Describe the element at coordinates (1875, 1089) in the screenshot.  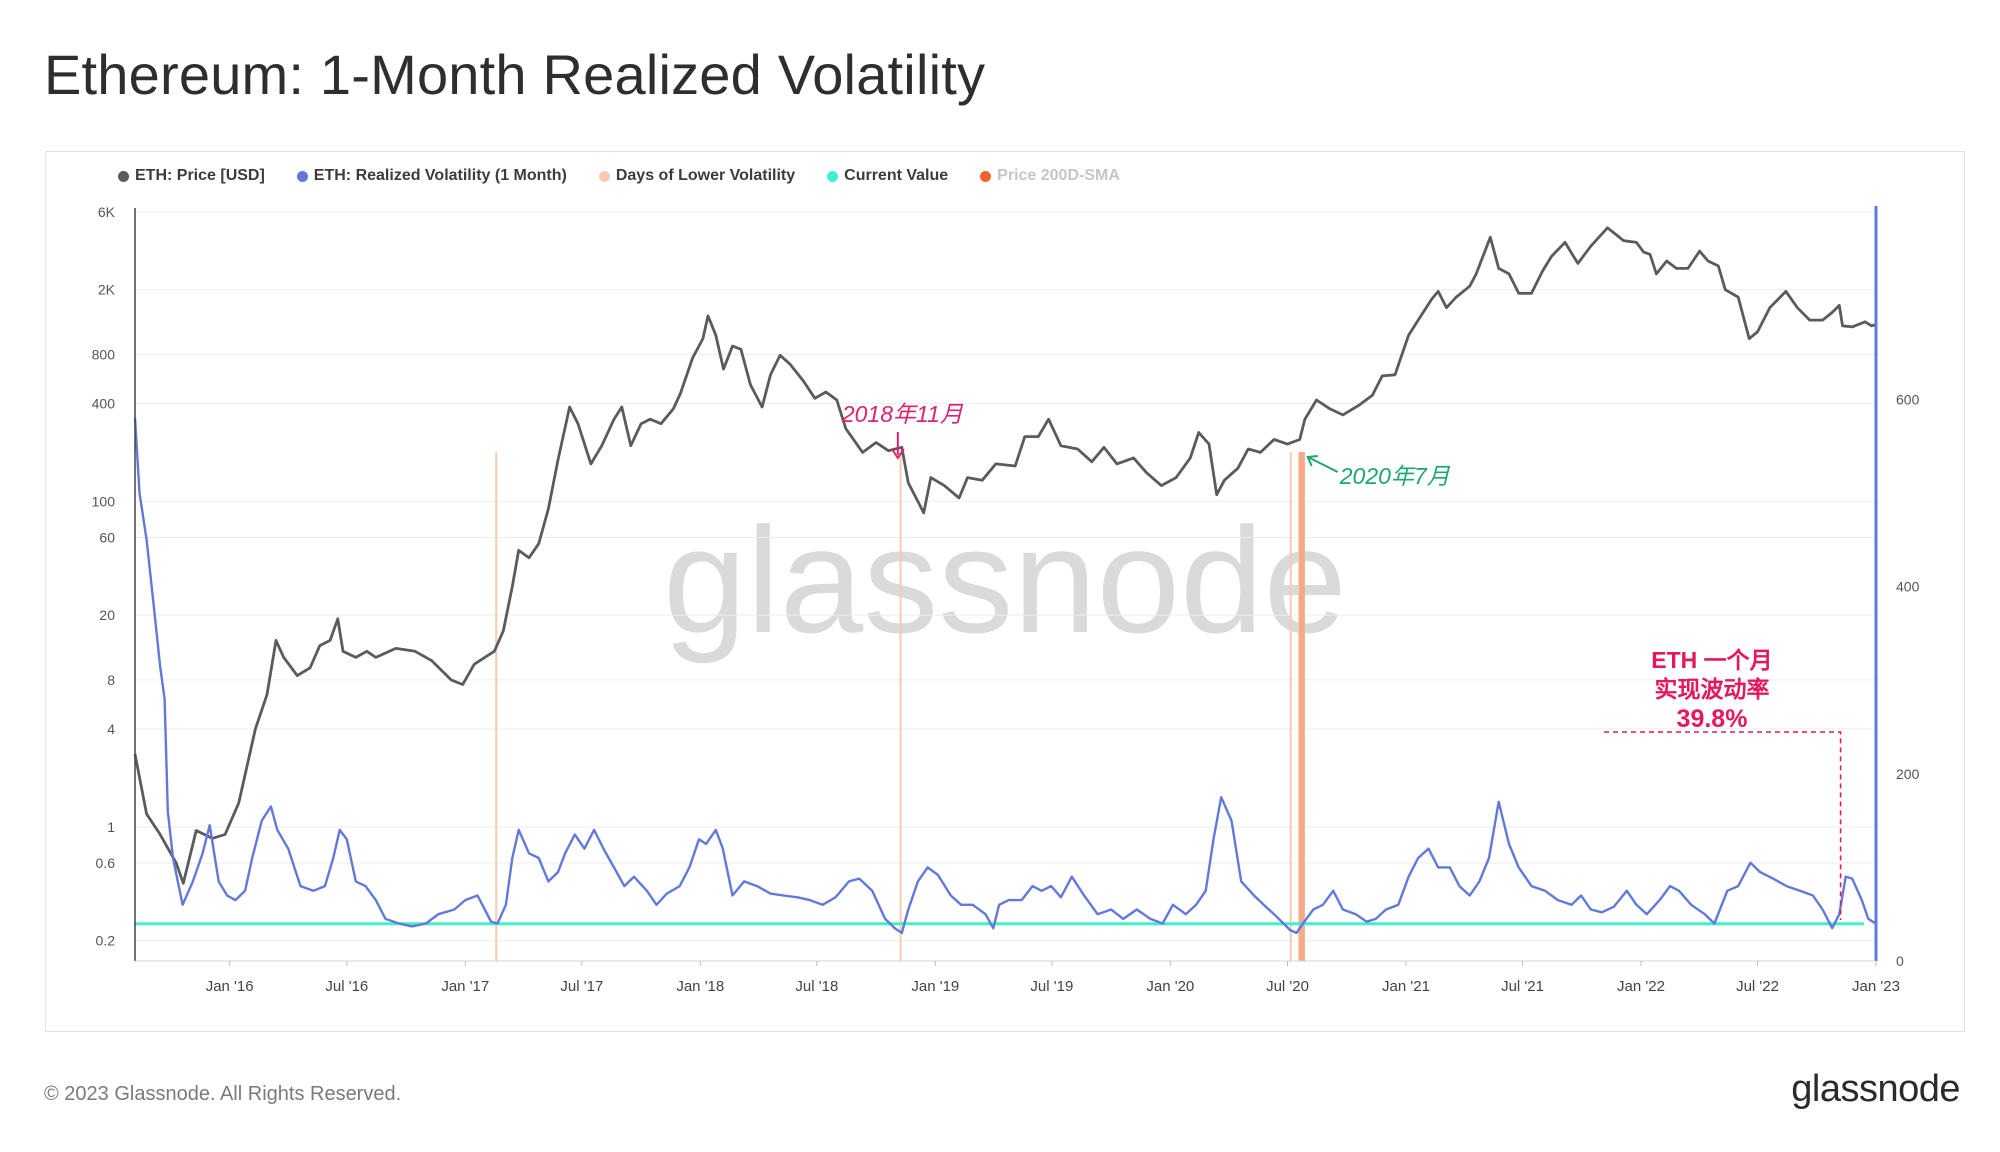
I see `glassnode-logo: glassnode` at that location.